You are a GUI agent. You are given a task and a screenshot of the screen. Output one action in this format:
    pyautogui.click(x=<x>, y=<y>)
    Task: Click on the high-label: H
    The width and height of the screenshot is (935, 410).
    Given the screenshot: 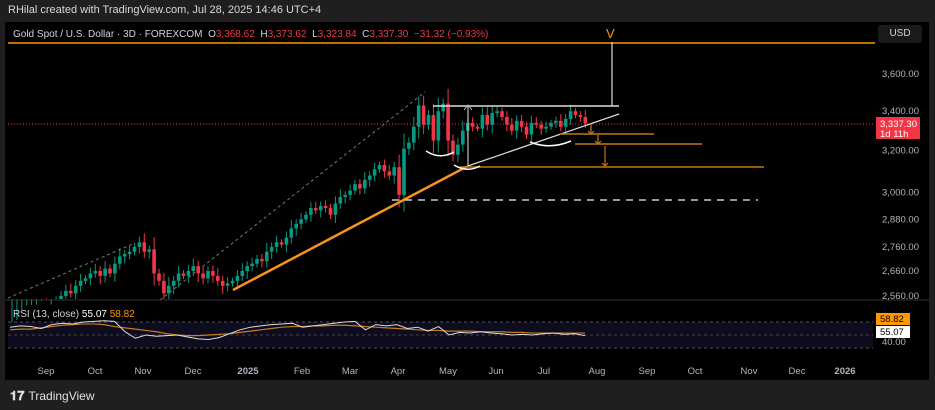 What is the action you would take?
    pyautogui.click(x=264, y=34)
    